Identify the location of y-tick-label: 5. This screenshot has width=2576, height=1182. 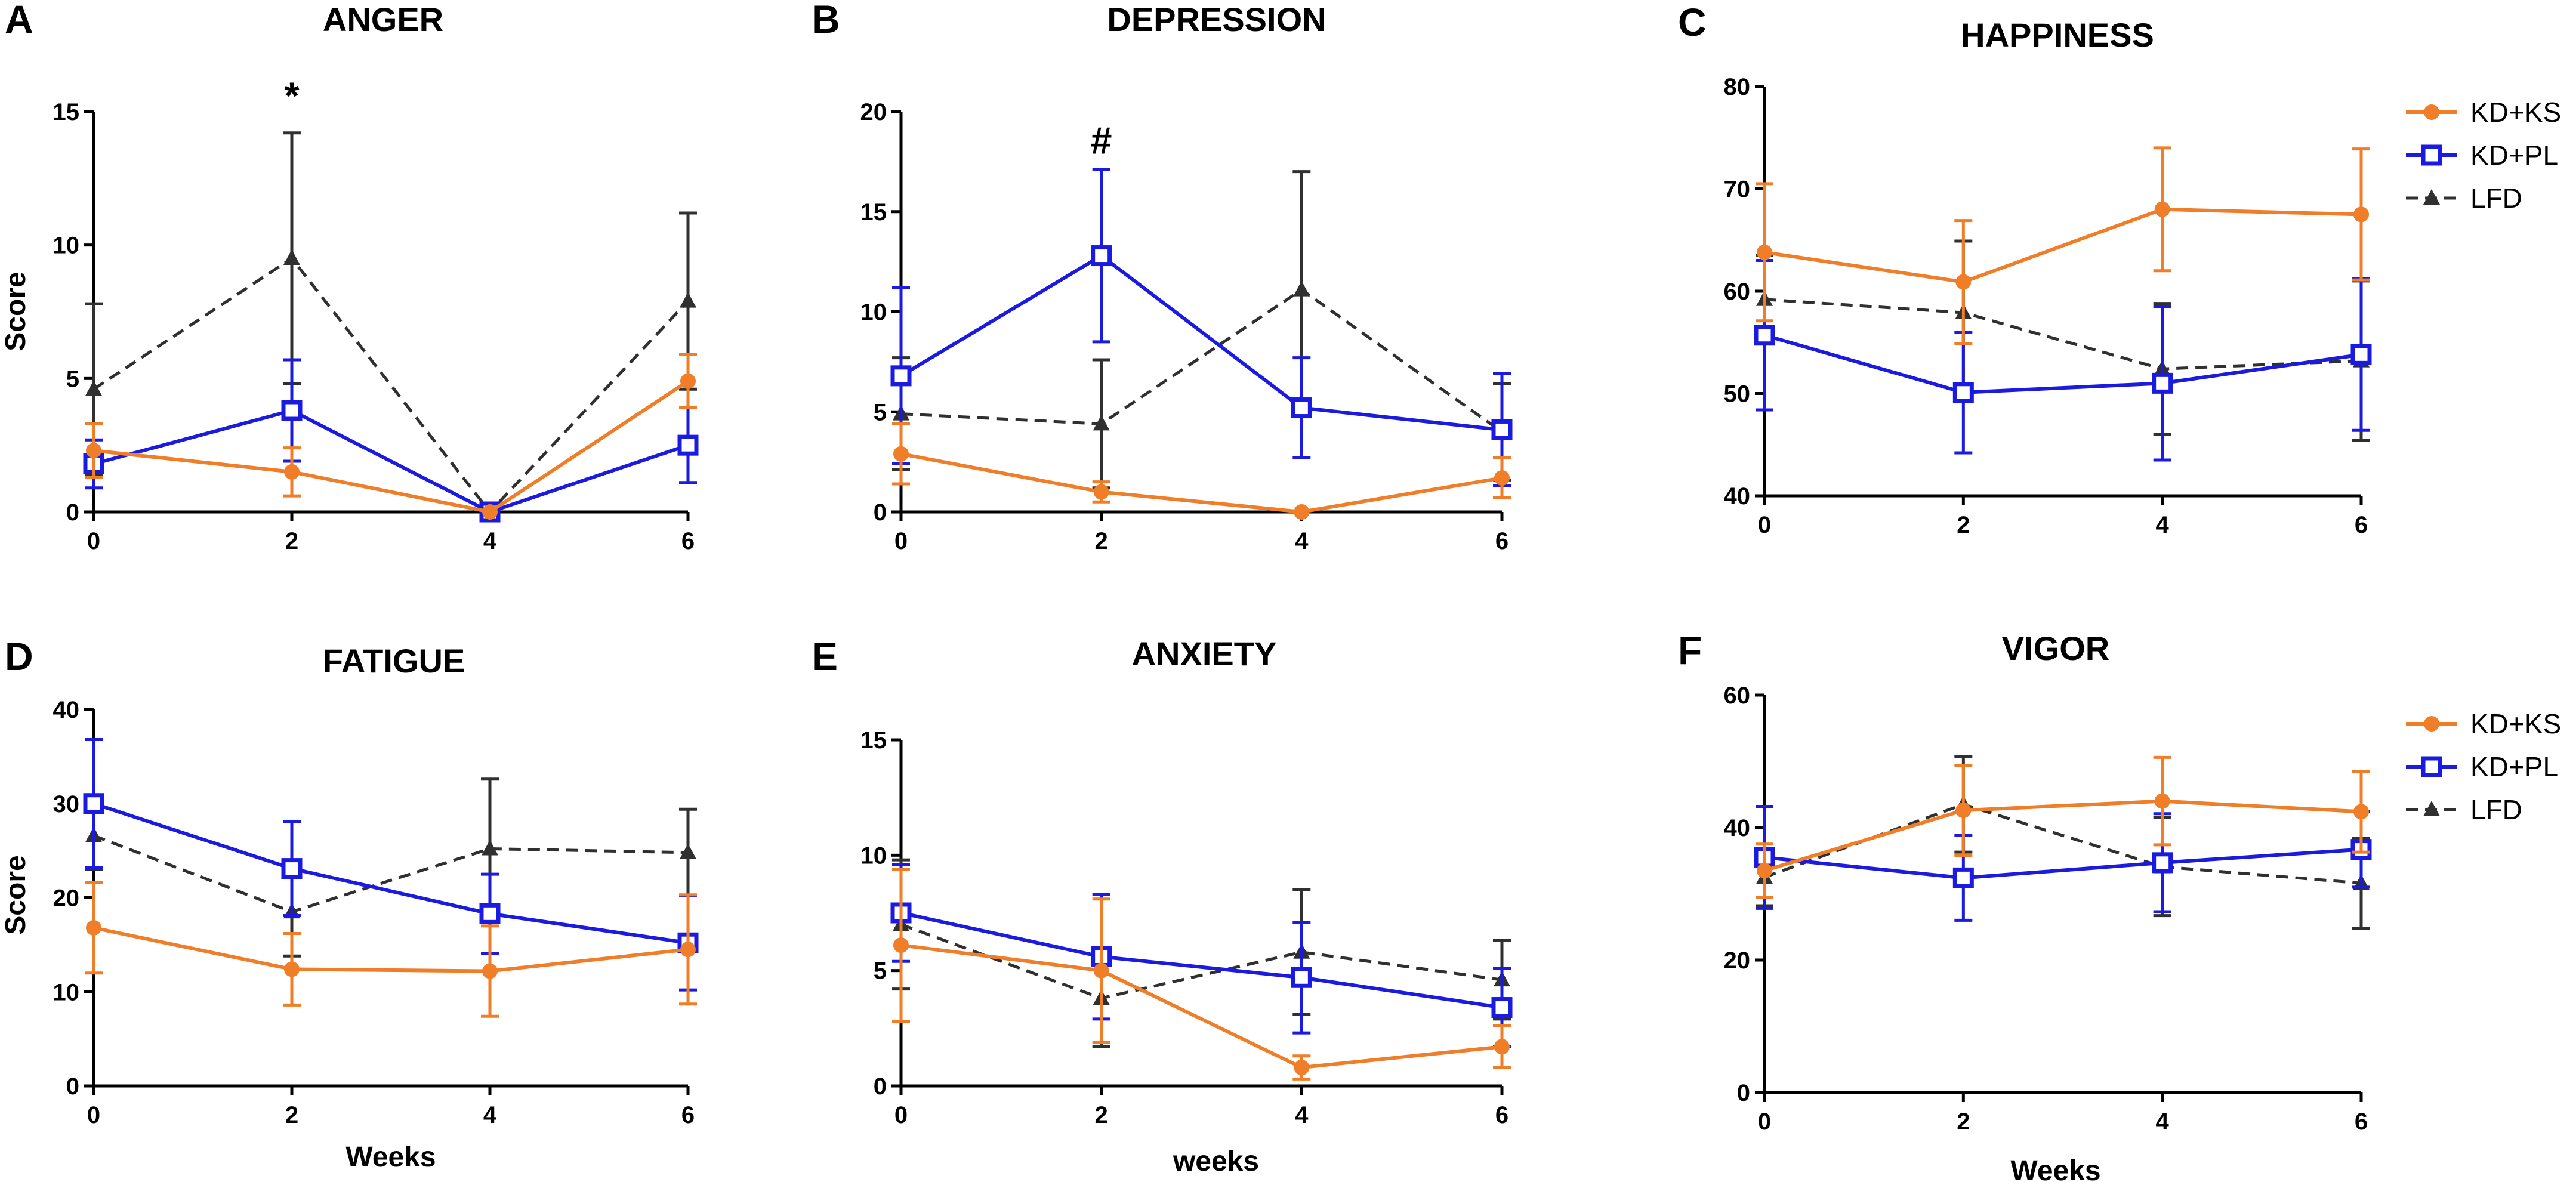
(72, 379).